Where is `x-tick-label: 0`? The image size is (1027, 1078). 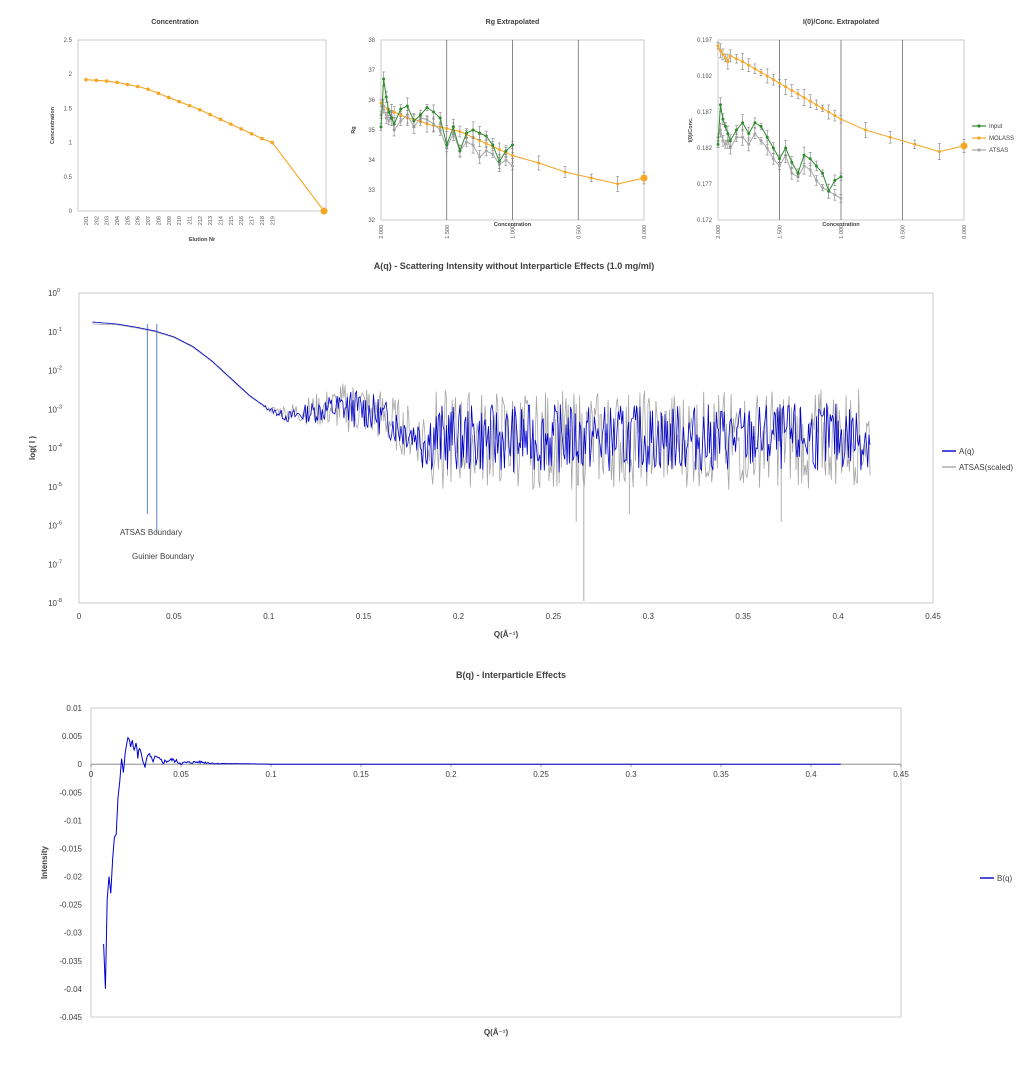 x-tick-label: 0 is located at coordinates (91, 774).